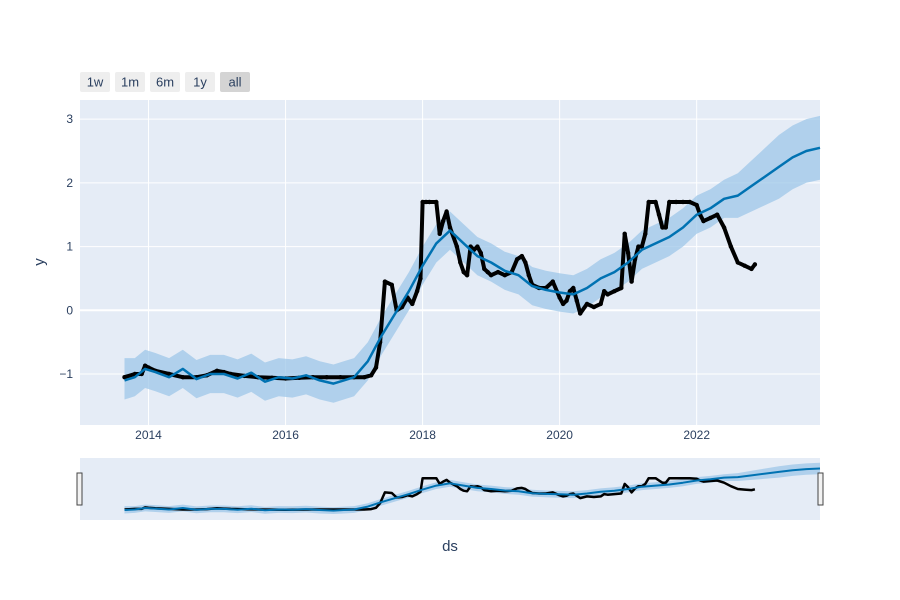 This screenshot has width=900, height=600. I want to click on range-button-all: all, so click(235, 82).